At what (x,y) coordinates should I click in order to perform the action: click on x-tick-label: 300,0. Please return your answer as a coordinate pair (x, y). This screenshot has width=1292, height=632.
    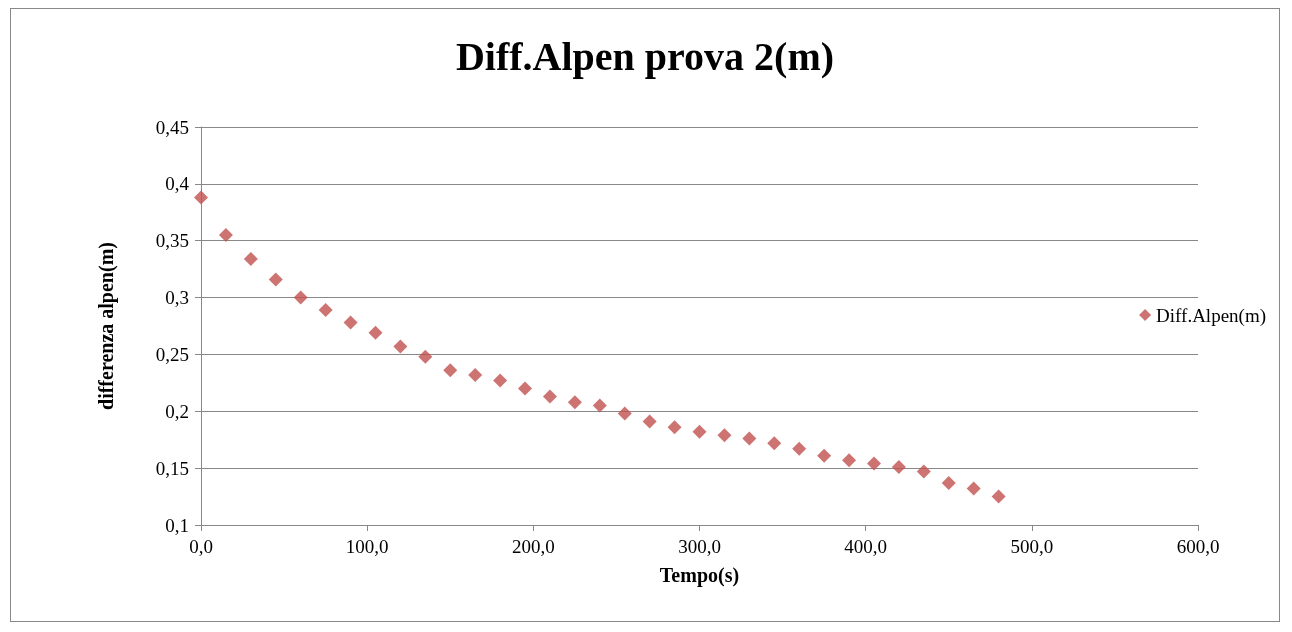
    Looking at the image, I should click on (699, 546).